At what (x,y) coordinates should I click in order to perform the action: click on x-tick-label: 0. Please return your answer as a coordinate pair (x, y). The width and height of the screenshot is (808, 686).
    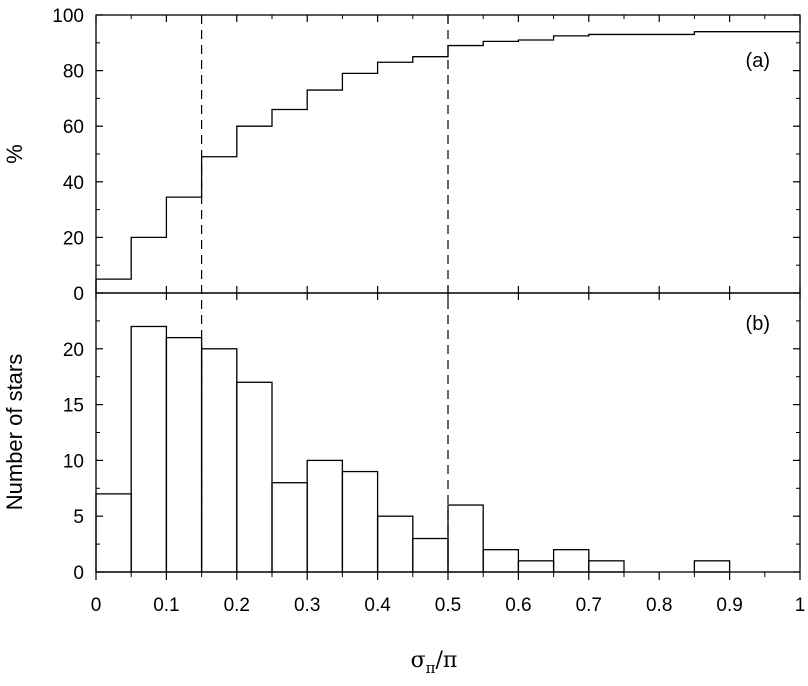
    Looking at the image, I should click on (96, 605).